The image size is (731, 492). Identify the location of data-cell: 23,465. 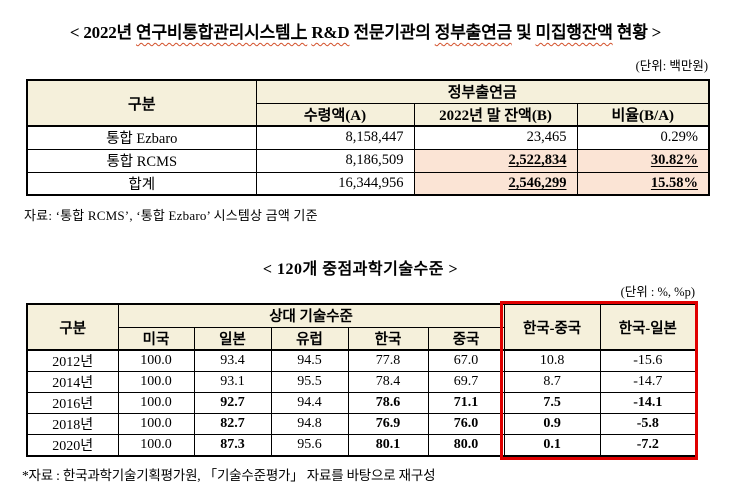
(495, 137).